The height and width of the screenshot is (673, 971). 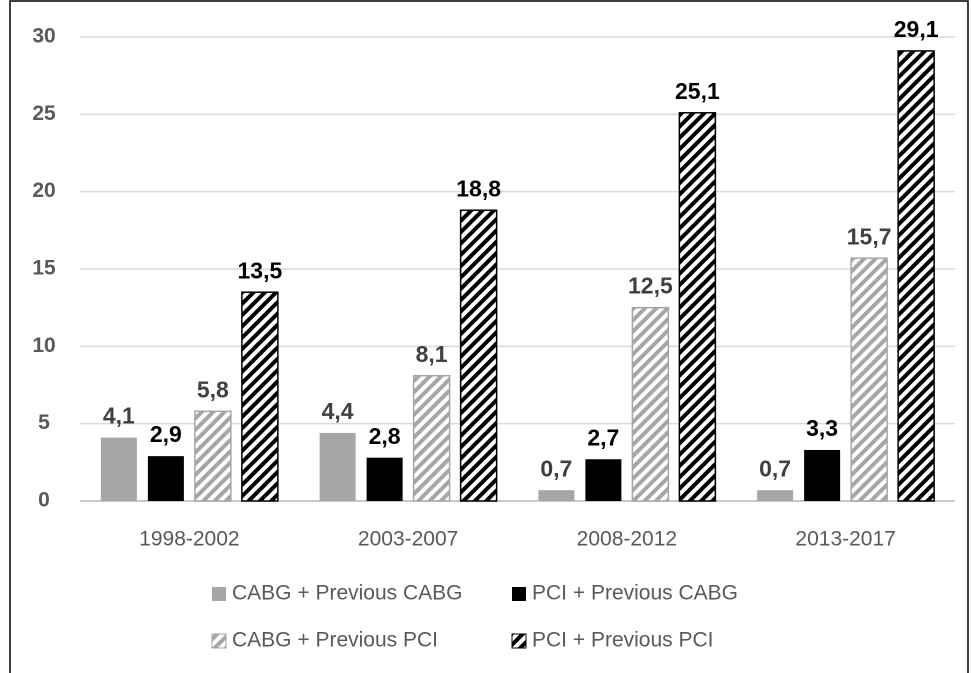 What do you see at coordinates (845, 539) in the screenshot?
I see `x-tick-label: 2013-2017` at bounding box center [845, 539].